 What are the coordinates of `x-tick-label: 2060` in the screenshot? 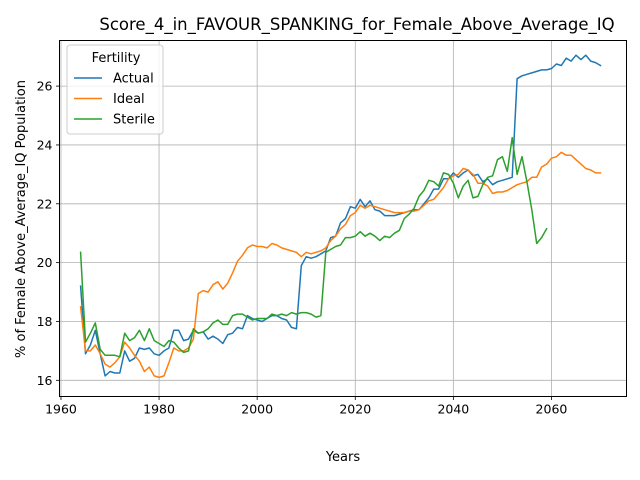 It's located at (552, 409).